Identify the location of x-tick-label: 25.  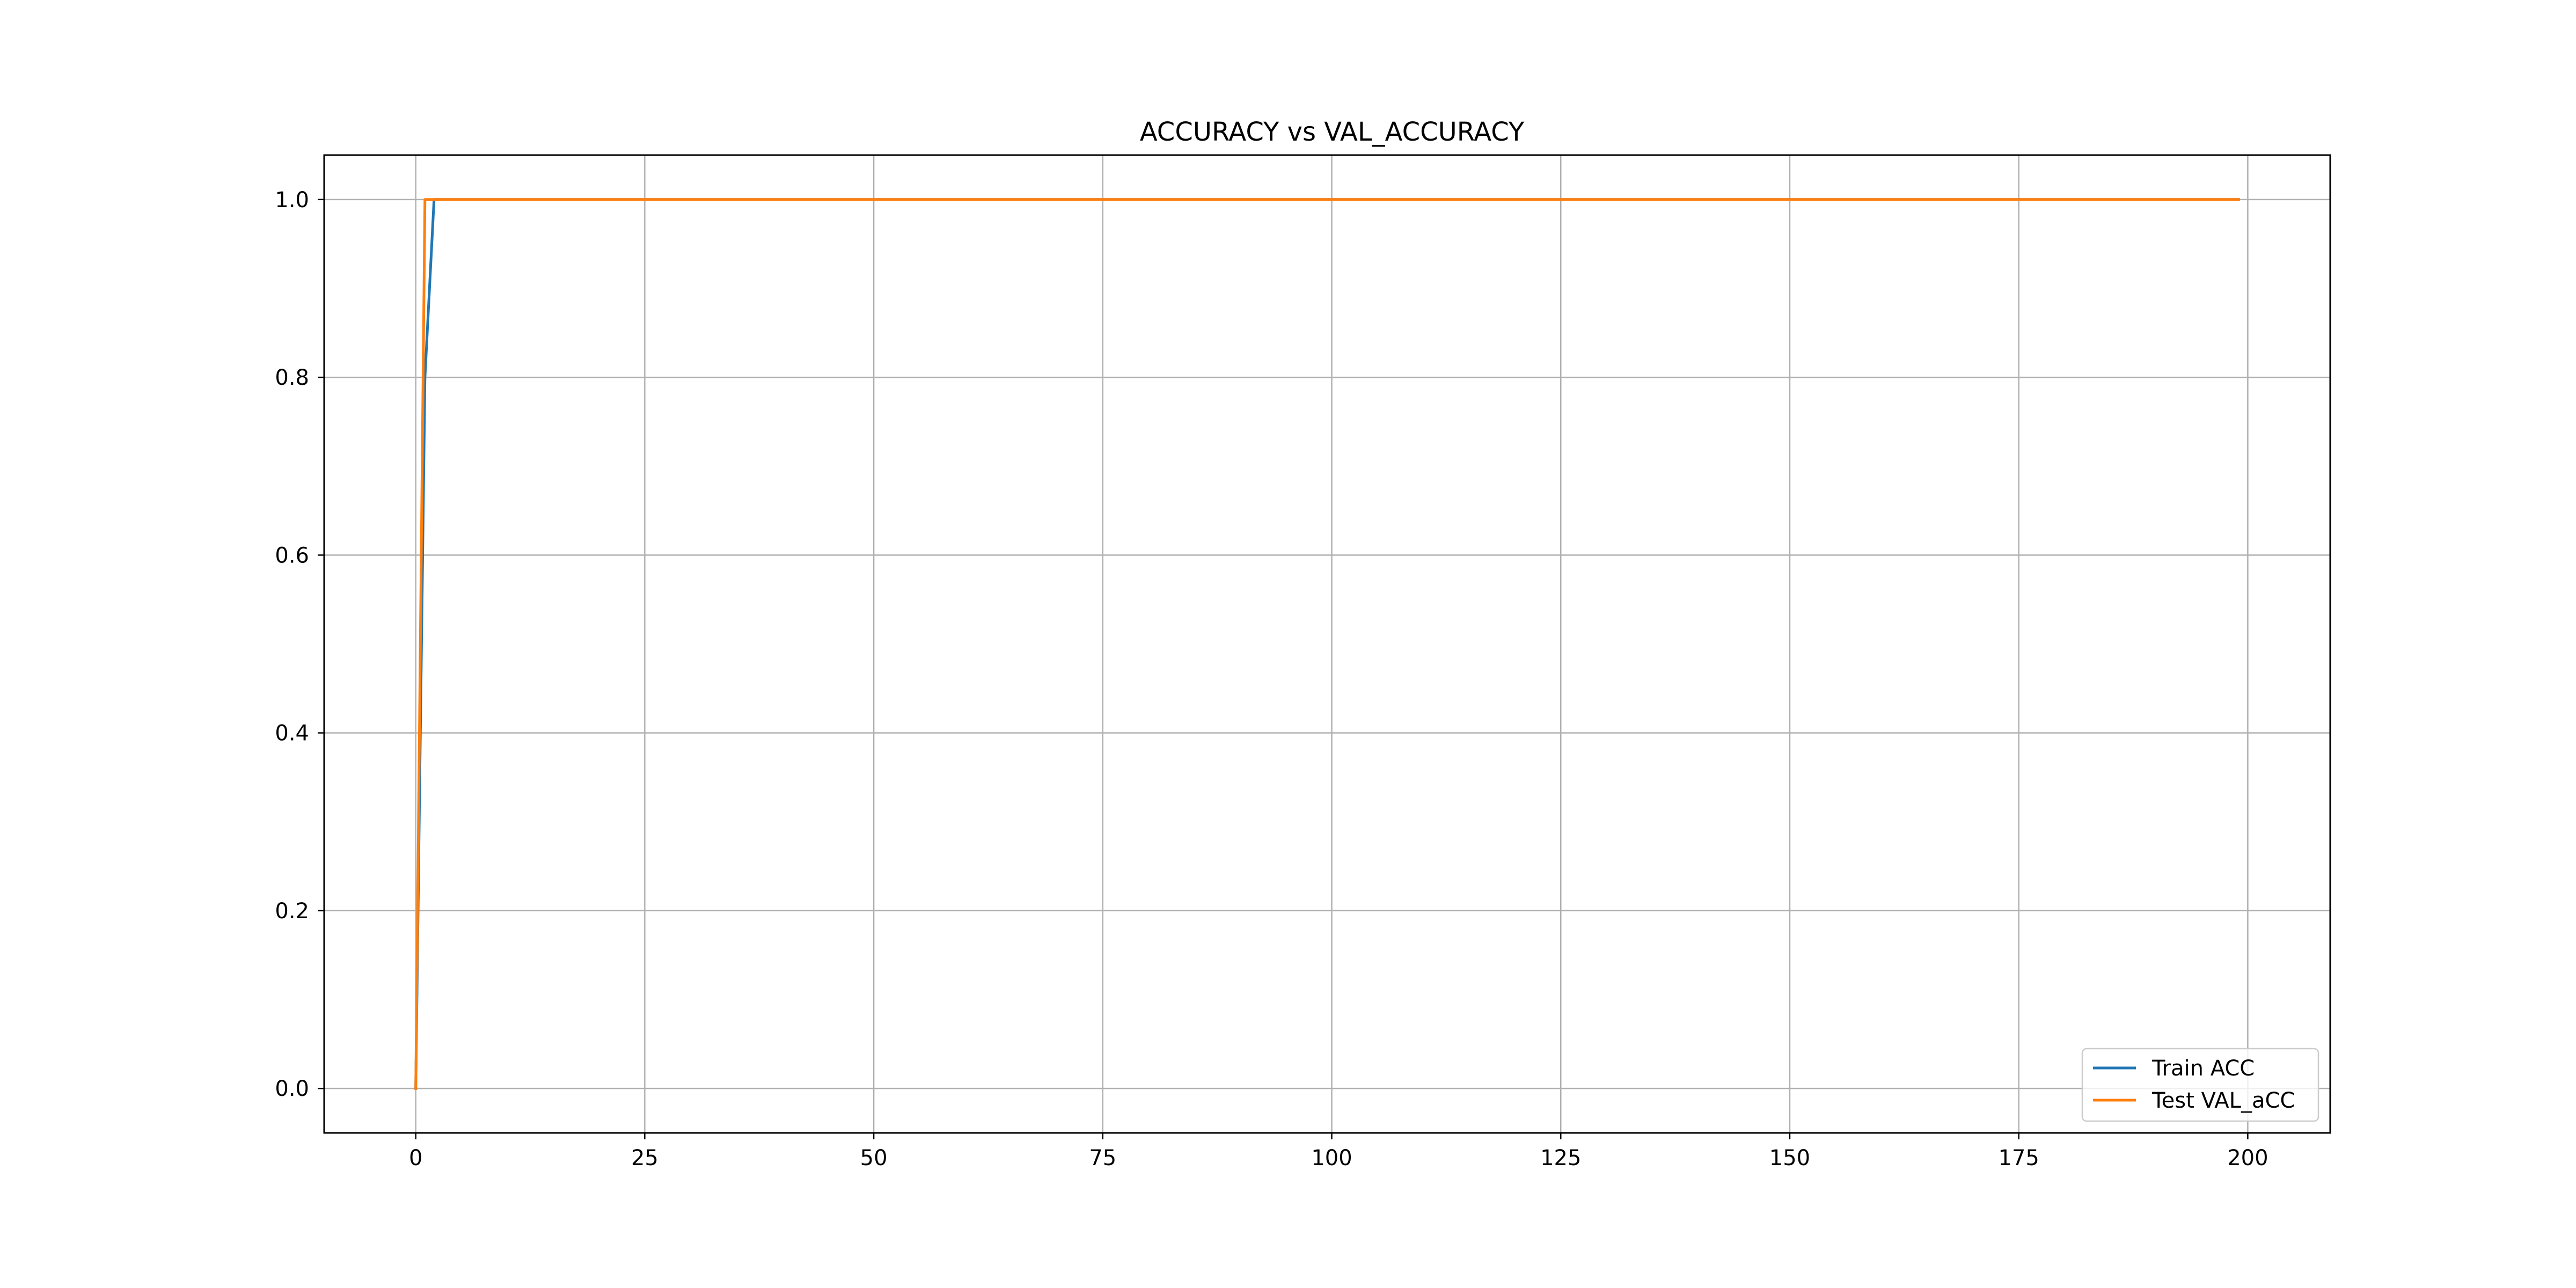
(644, 1158).